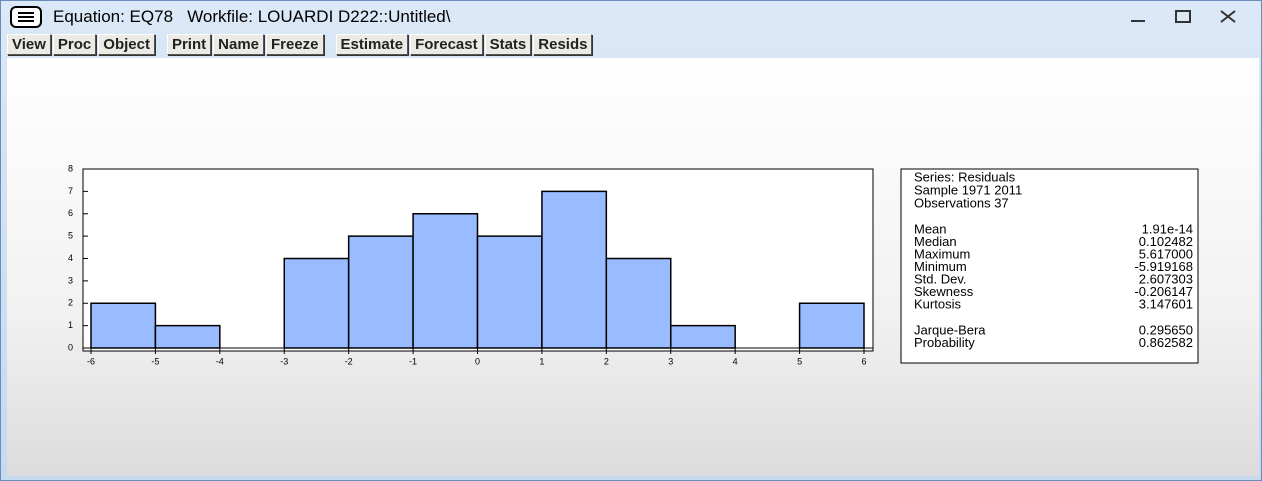  What do you see at coordinates (70, 168) in the screenshot?
I see `y-tick-label: 8` at bounding box center [70, 168].